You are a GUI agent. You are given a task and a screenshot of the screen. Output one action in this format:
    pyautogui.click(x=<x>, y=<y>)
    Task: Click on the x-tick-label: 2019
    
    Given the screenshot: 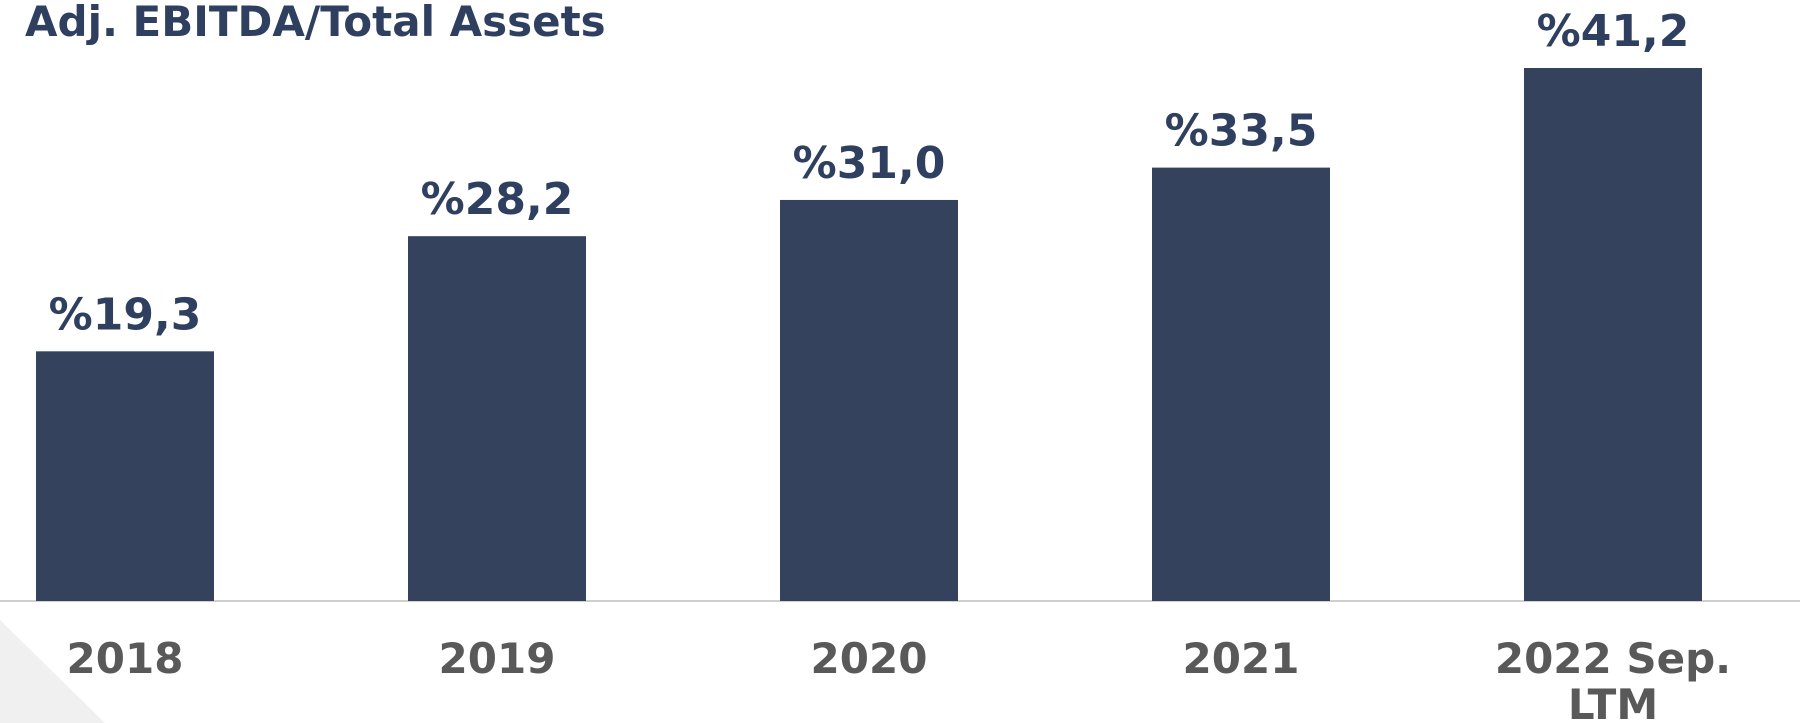 What is the action you would take?
    pyautogui.click(x=497, y=658)
    